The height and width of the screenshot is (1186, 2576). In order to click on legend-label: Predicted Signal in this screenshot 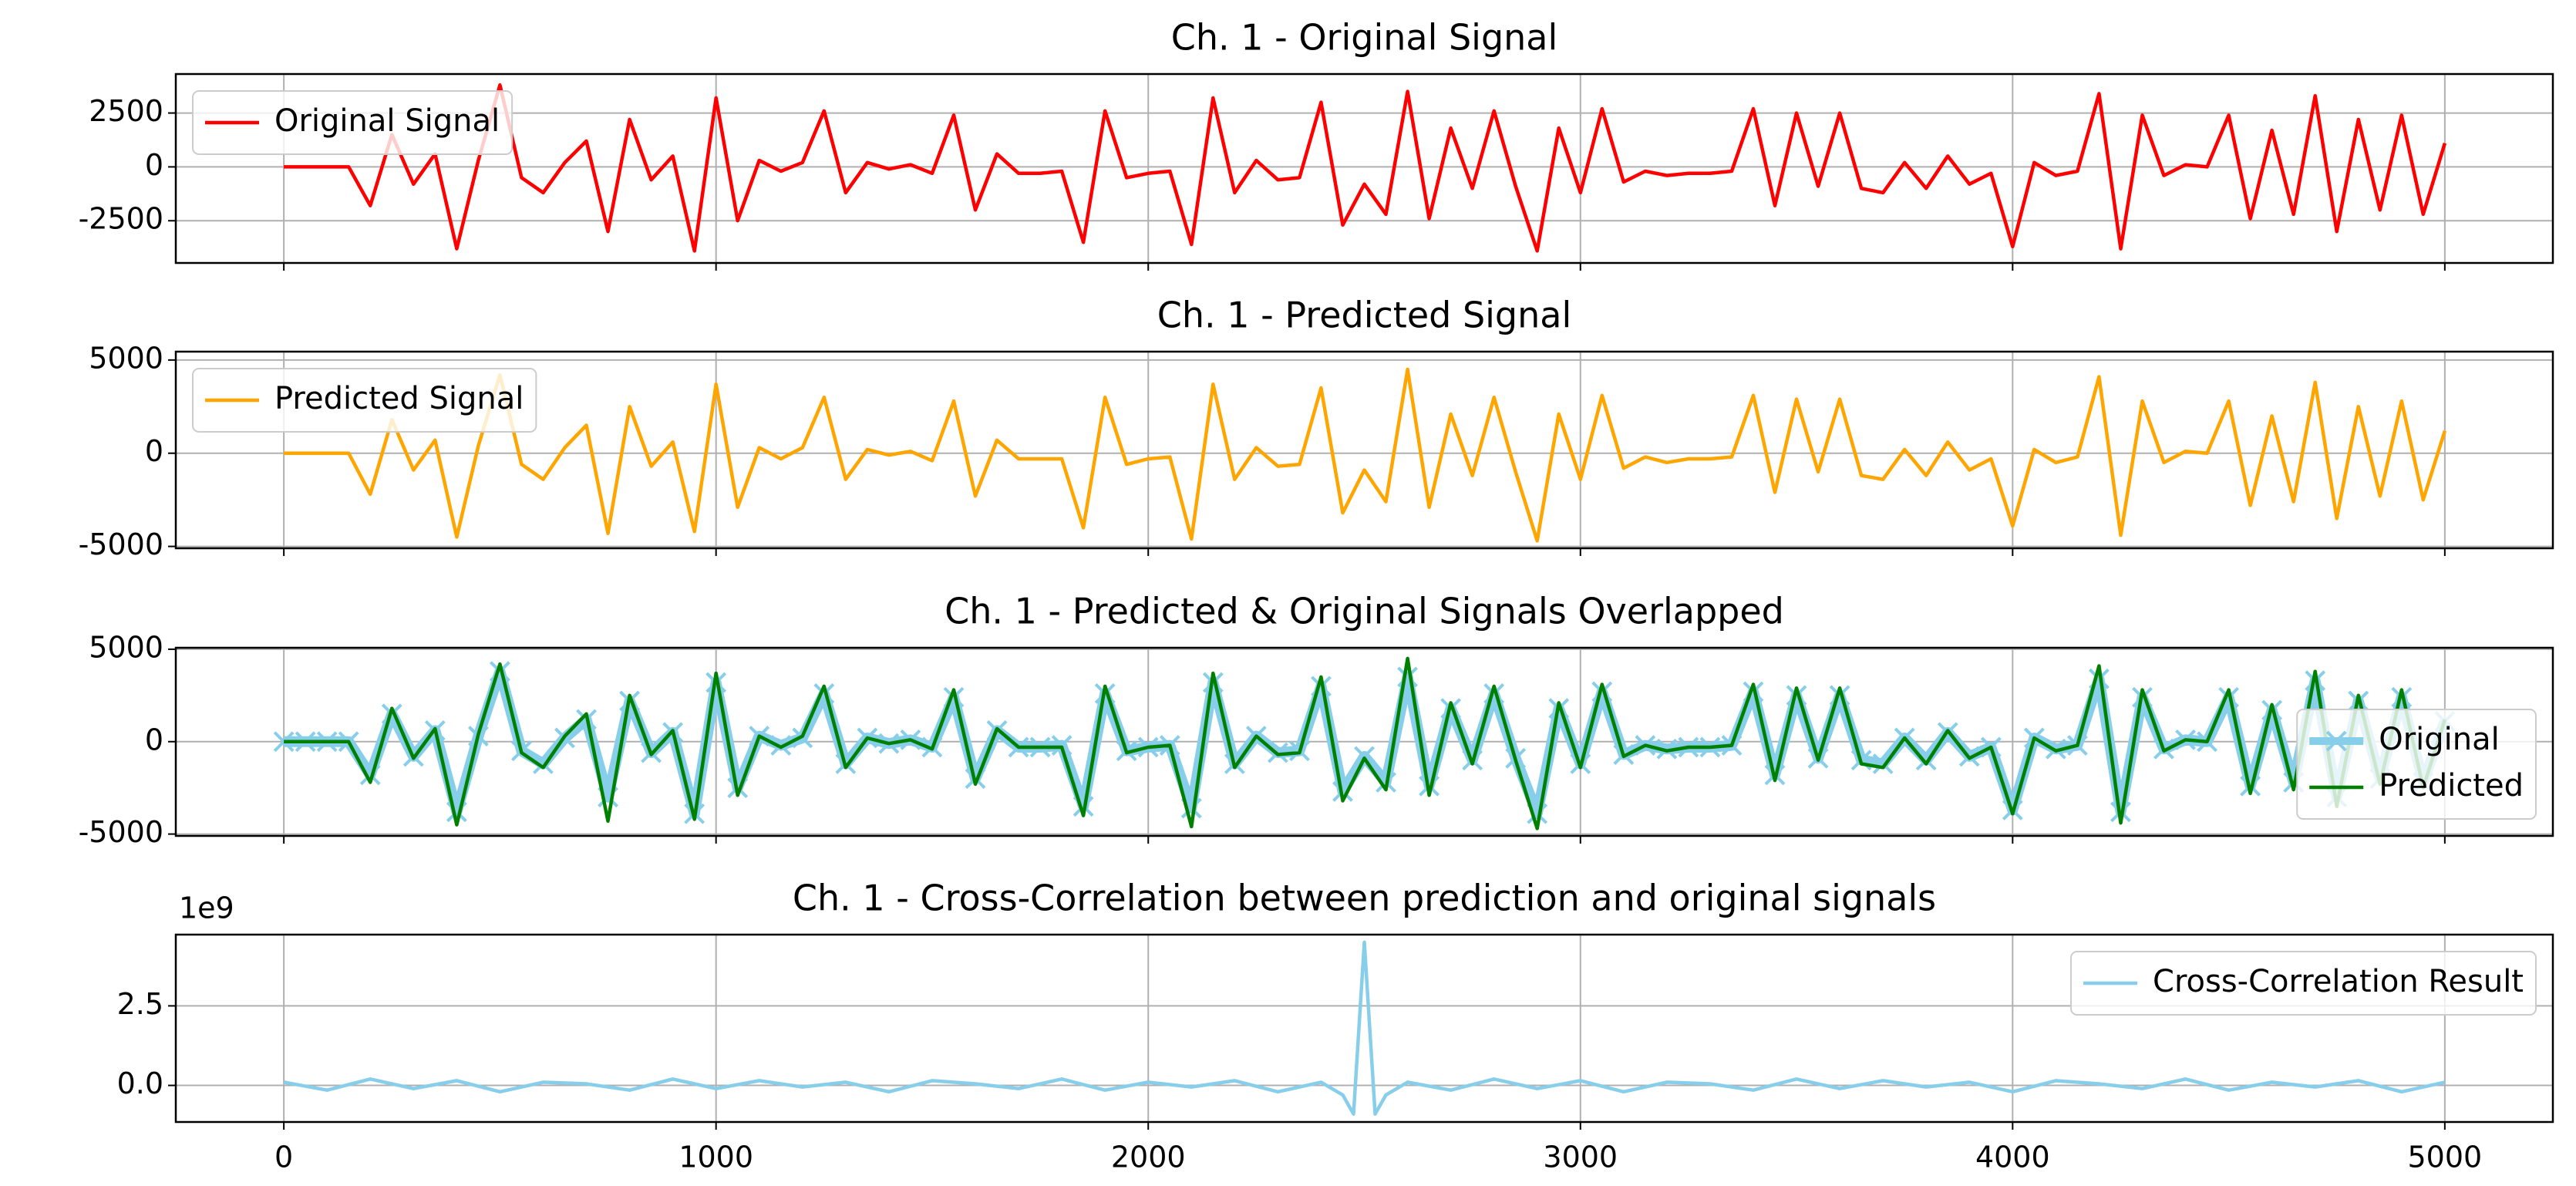, I will do `click(399, 398)`.